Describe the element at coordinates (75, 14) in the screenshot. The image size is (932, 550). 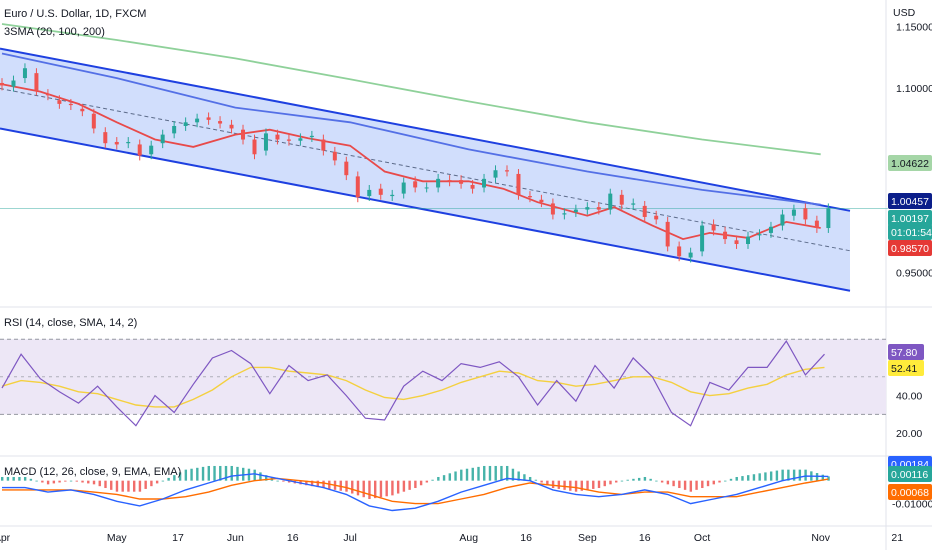
I see `chart-title: Euro / U.S. Dollar, 1D, FXCM` at that location.